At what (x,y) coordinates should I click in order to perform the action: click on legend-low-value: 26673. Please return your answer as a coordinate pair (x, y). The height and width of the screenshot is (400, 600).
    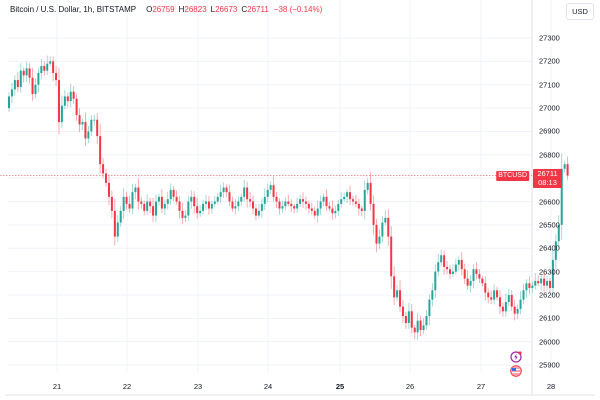
    Looking at the image, I should click on (226, 9).